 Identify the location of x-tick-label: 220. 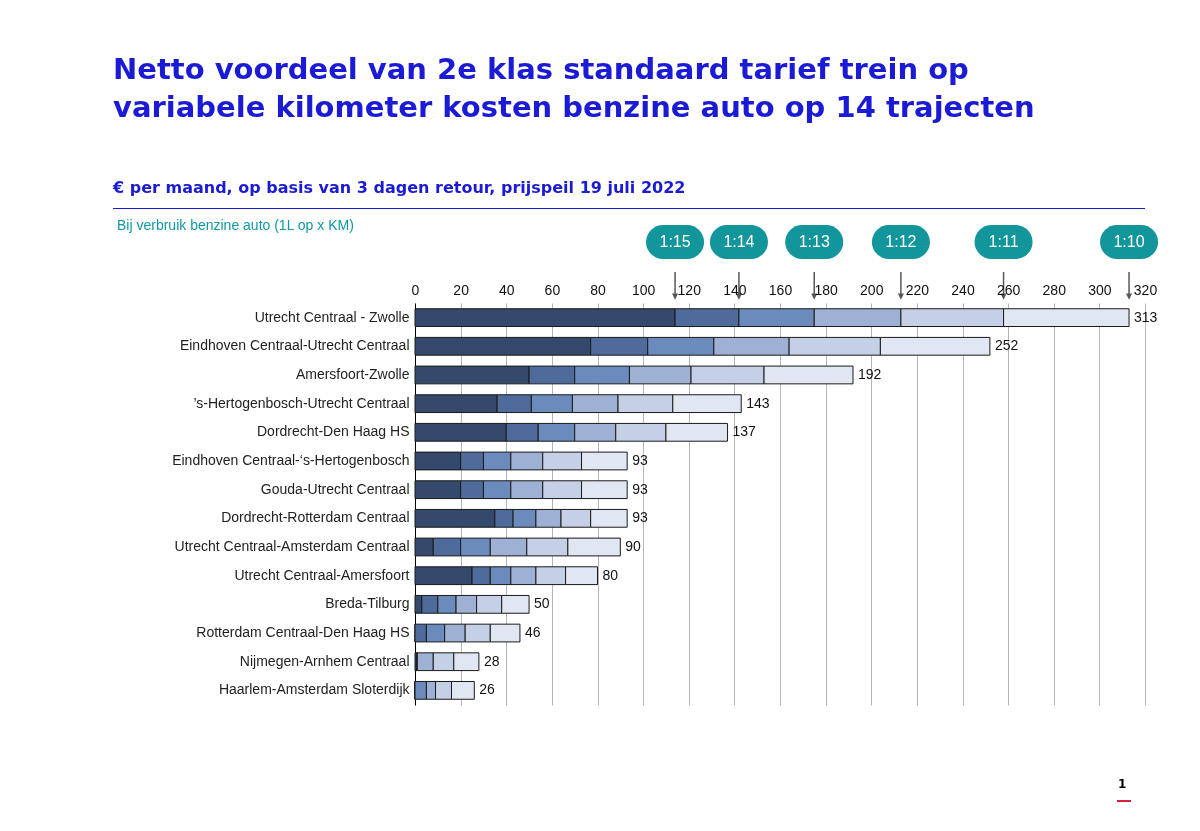
(917, 289).